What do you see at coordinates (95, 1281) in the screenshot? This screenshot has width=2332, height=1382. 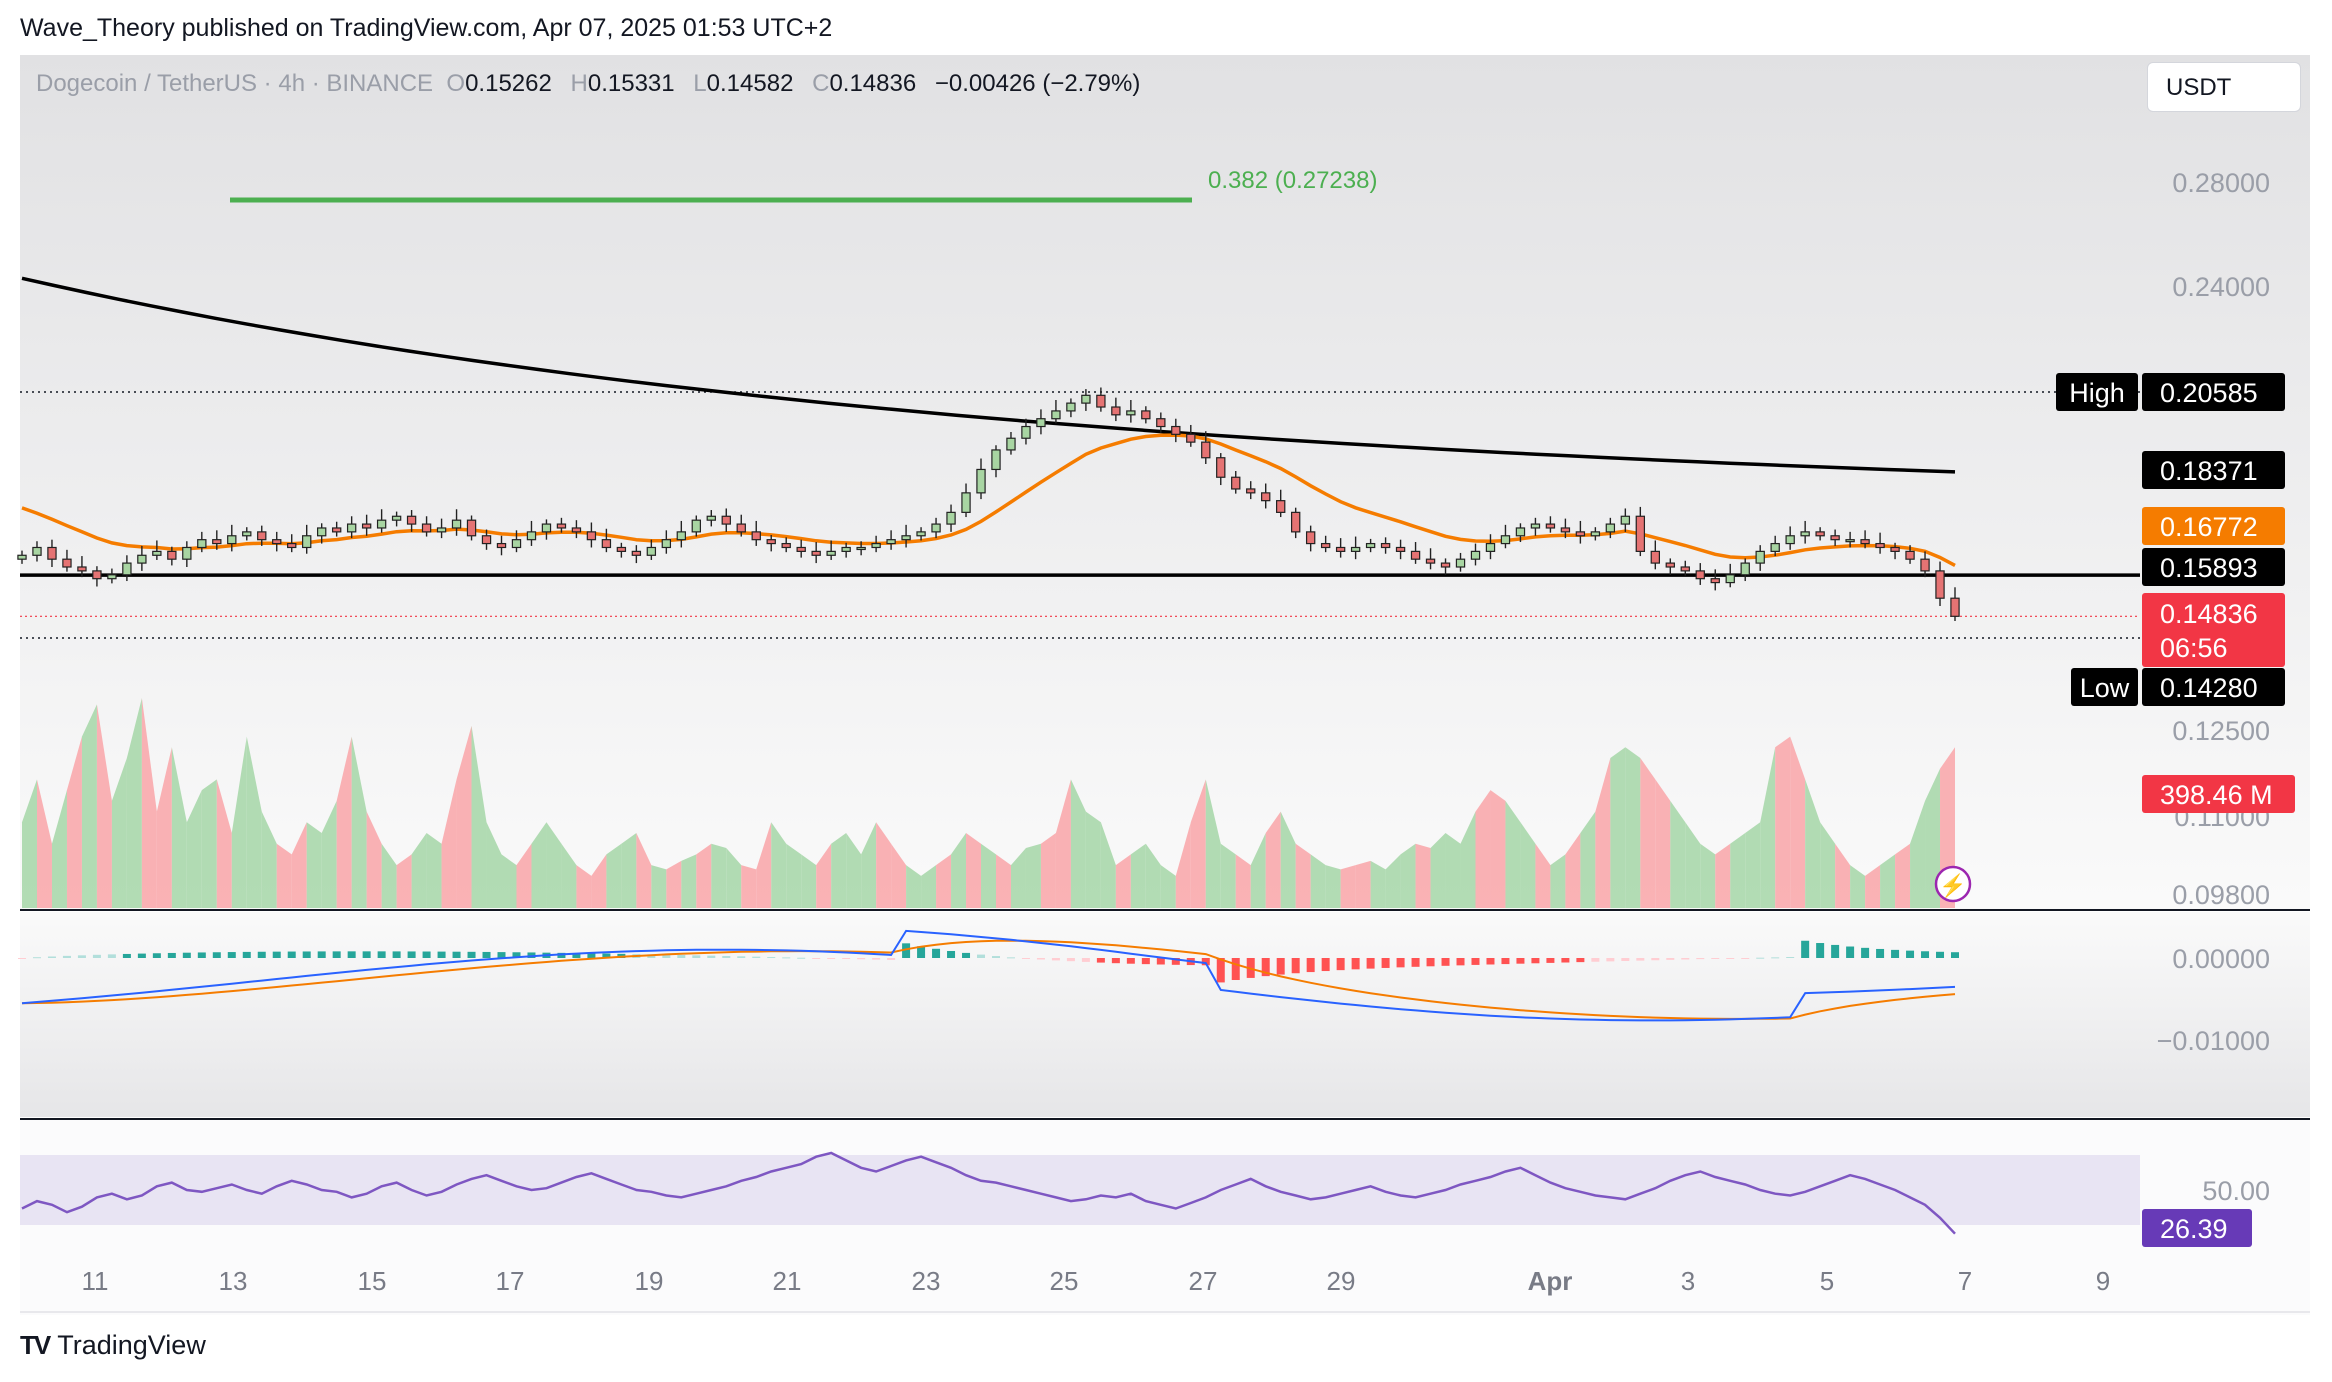 I see `x-tick-label: 11` at bounding box center [95, 1281].